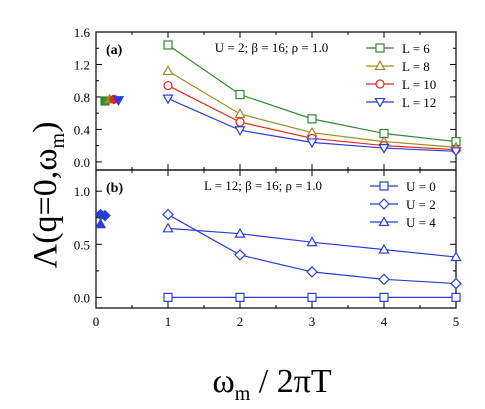 Image resolution: width=485 pixels, height=409 pixels. Describe the element at coordinates (384, 321) in the screenshot. I see `x-tick-label: 4` at that location.